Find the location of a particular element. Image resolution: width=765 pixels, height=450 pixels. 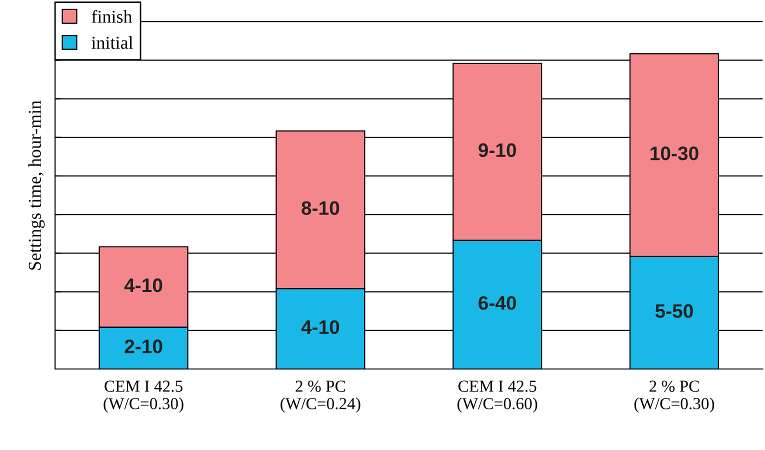

data-label: 8-10 is located at coordinates (321, 208).